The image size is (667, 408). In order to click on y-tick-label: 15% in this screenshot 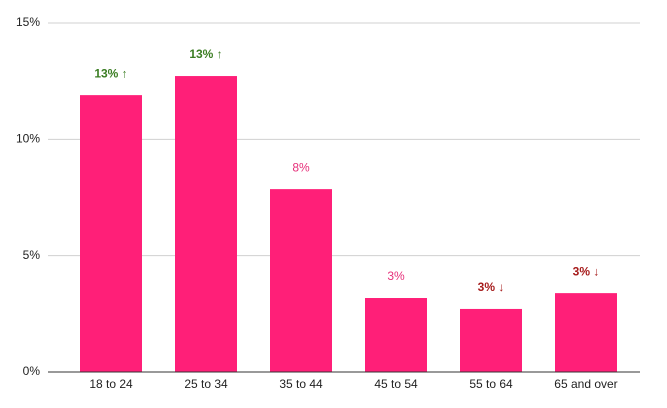, I will do `click(28, 22)`.